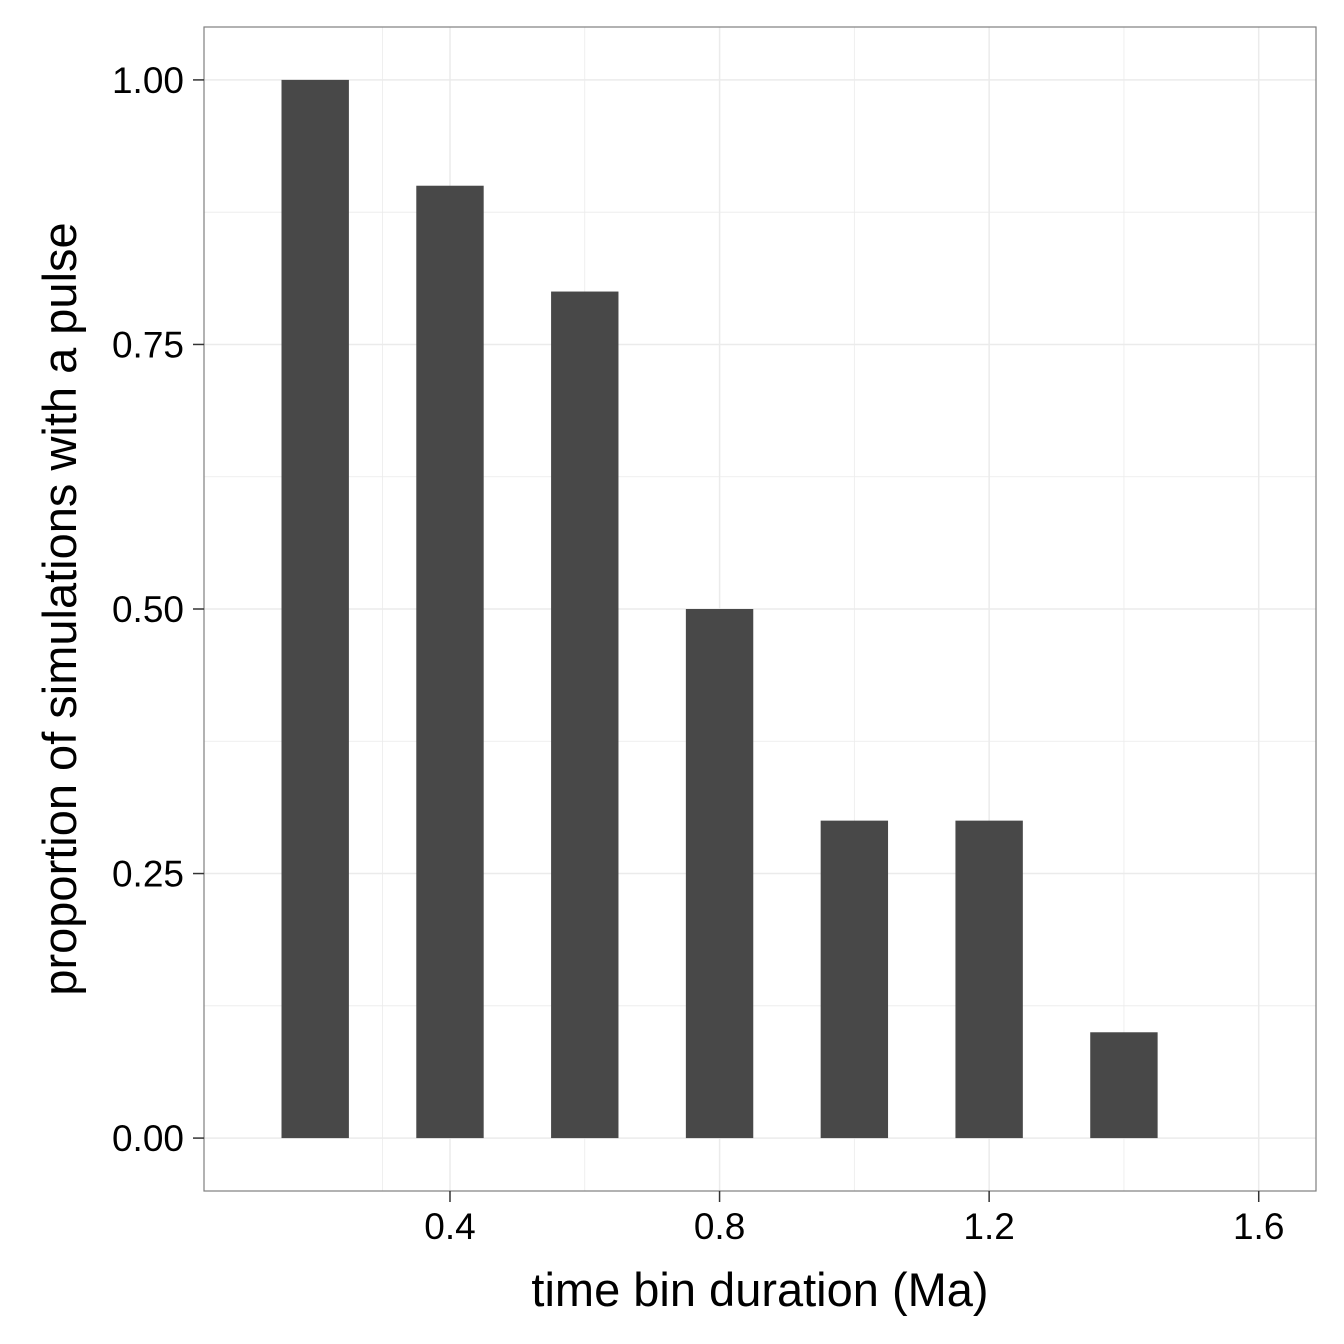  Describe the element at coordinates (148, 1138) in the screenshot. I see `y-tick-label: 0.00` at that location.